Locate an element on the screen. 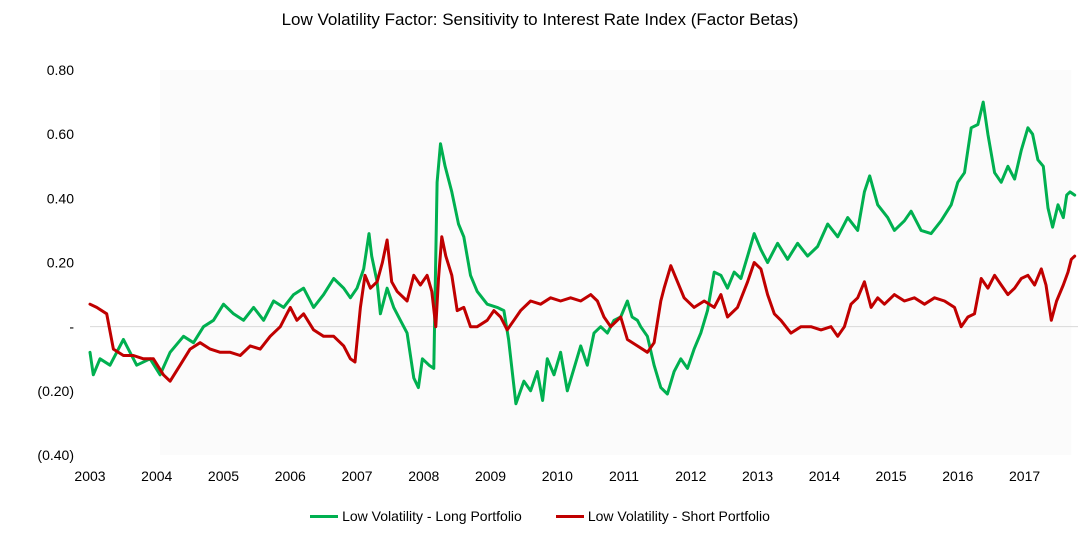 This screenshot has width=1080, height=540. legend-swatch-short is located at coordinates (569, 516).